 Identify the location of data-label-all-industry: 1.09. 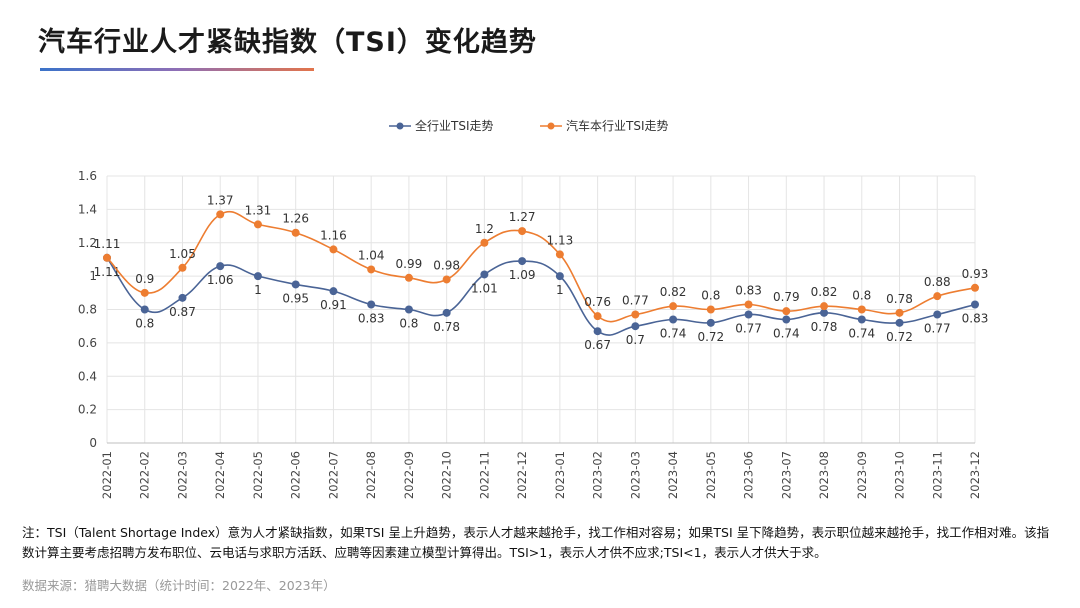
(522, 275).